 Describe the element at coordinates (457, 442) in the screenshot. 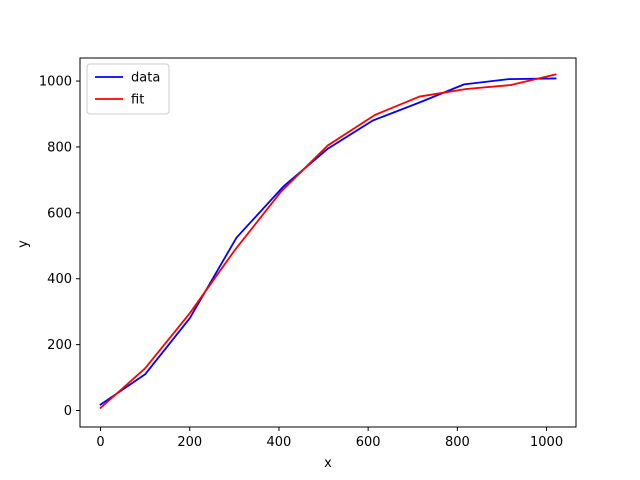

I see `x-tick-label: 800` at that location.